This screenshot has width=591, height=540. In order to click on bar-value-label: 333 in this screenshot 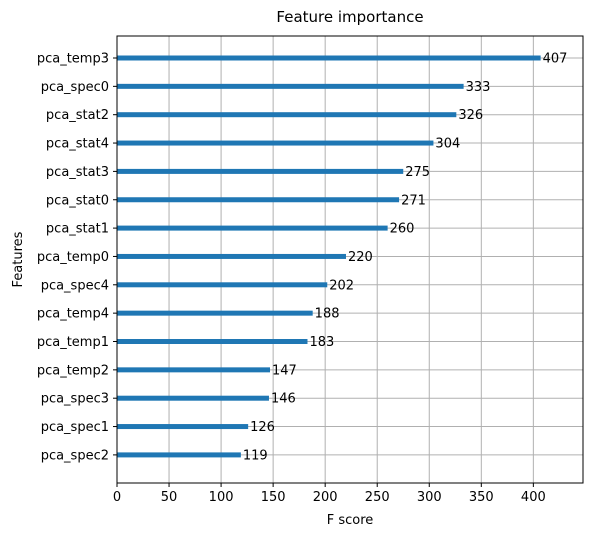, I will do `click(478, 87)`.